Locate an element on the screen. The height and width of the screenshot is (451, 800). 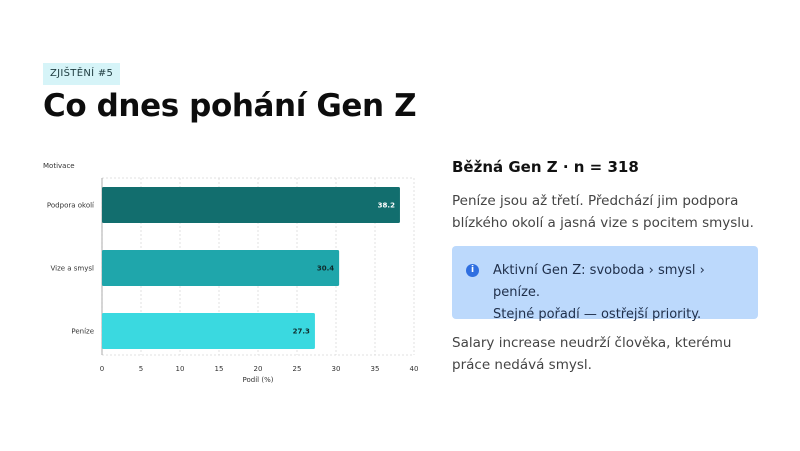
tick-label-0: 0 is located at coordinates (102, 369).